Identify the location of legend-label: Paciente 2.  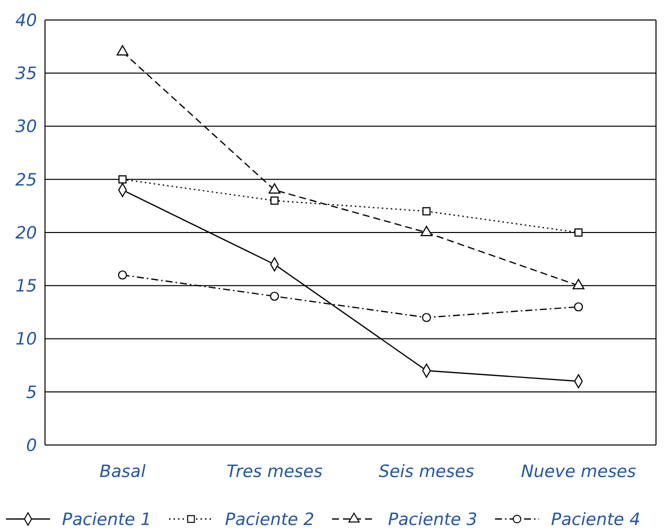
(269, 520).